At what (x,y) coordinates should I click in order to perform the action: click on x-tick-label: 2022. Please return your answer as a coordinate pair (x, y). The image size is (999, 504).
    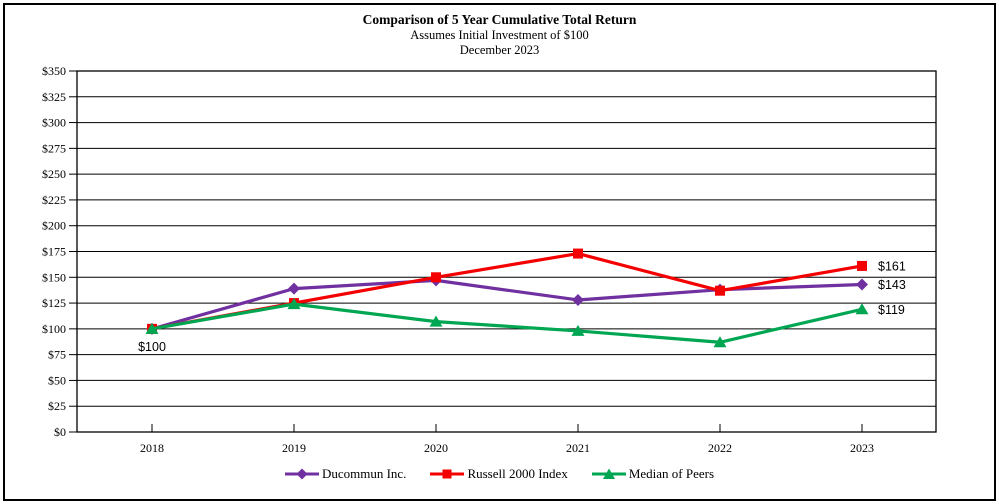
    Looking at the image, I should click on (720, 448).